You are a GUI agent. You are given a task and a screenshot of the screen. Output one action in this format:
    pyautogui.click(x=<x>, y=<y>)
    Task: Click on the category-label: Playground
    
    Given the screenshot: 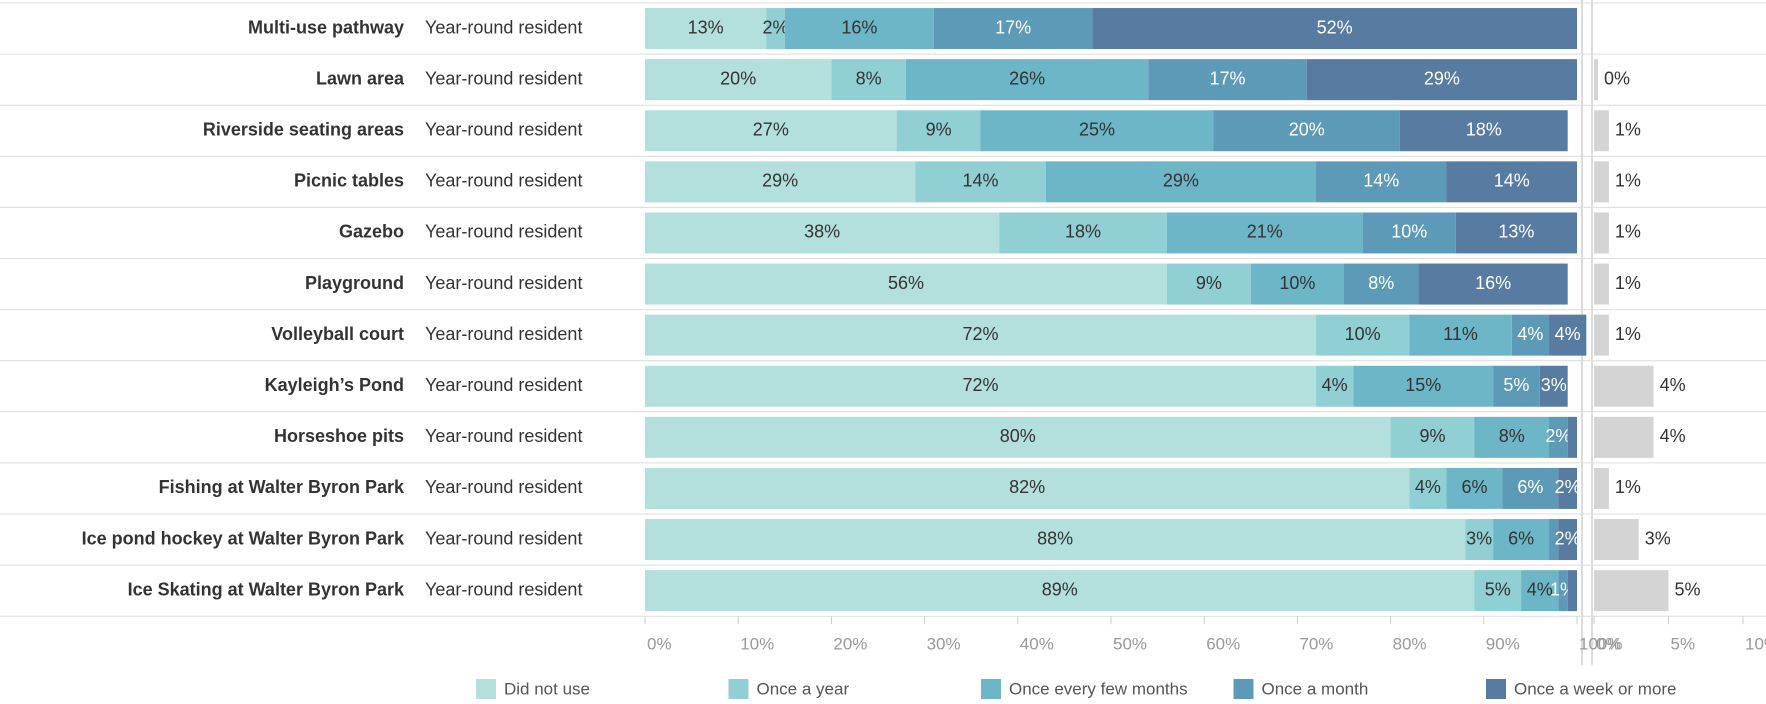 What is the action you would take?
    pyautogui.click(x=354, y=283)
    